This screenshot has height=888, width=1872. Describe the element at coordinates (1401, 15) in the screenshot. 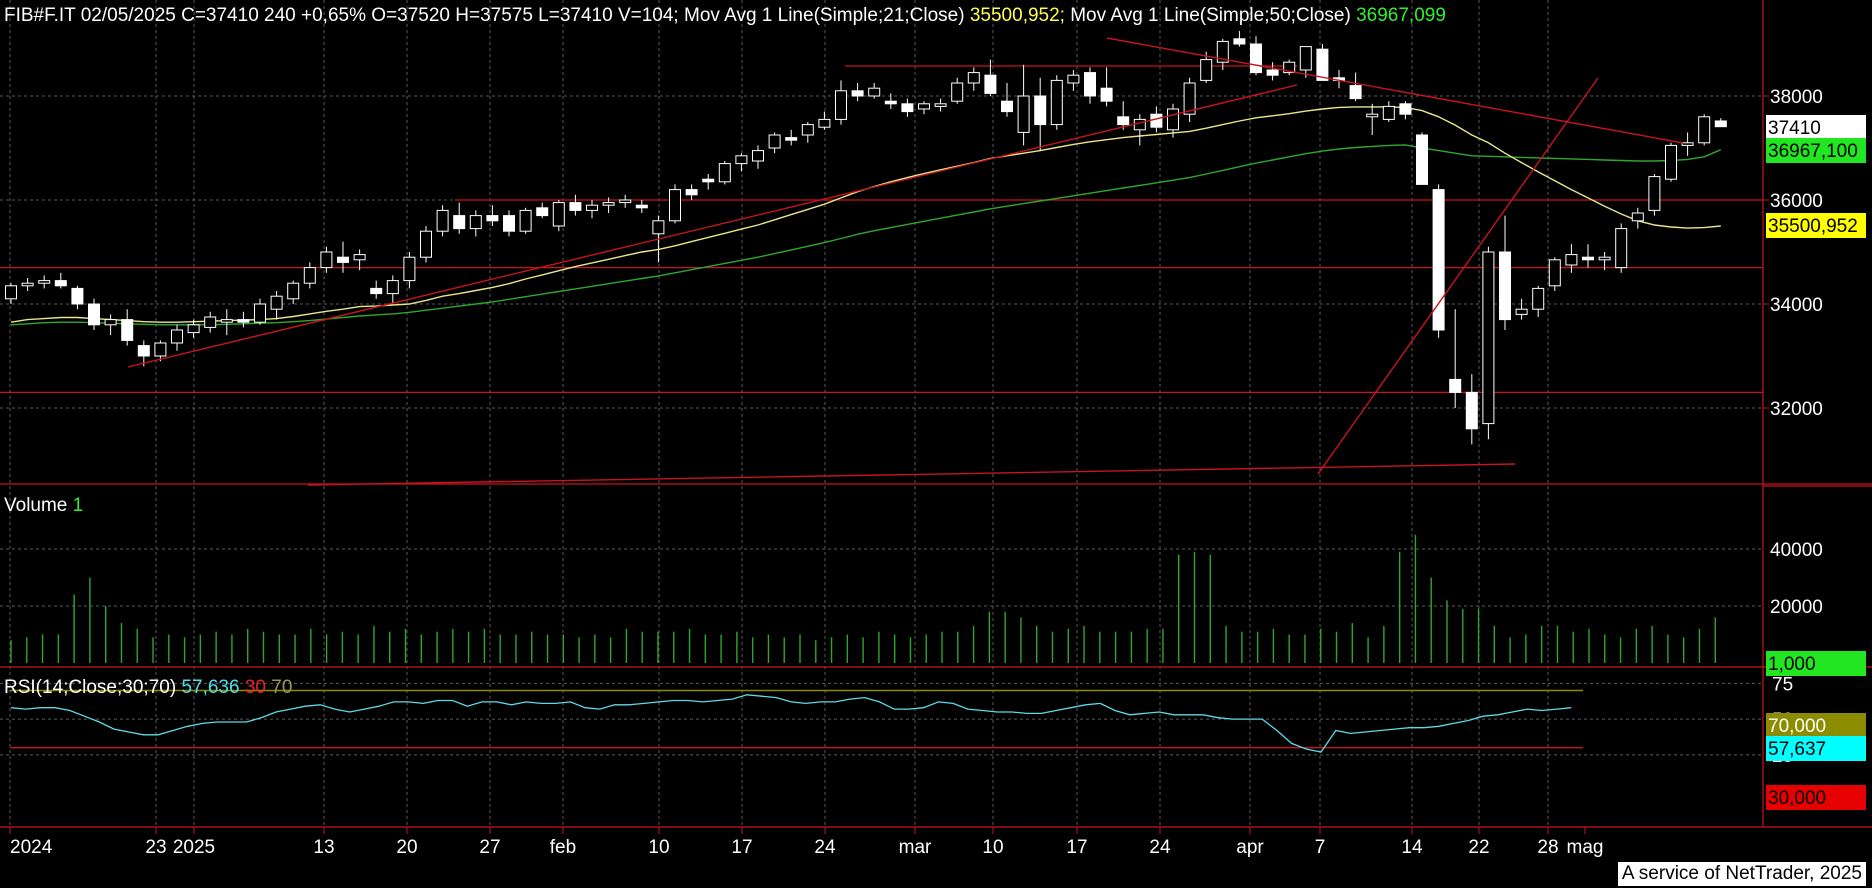

I see `ma50-value: 36967,099` at that location.